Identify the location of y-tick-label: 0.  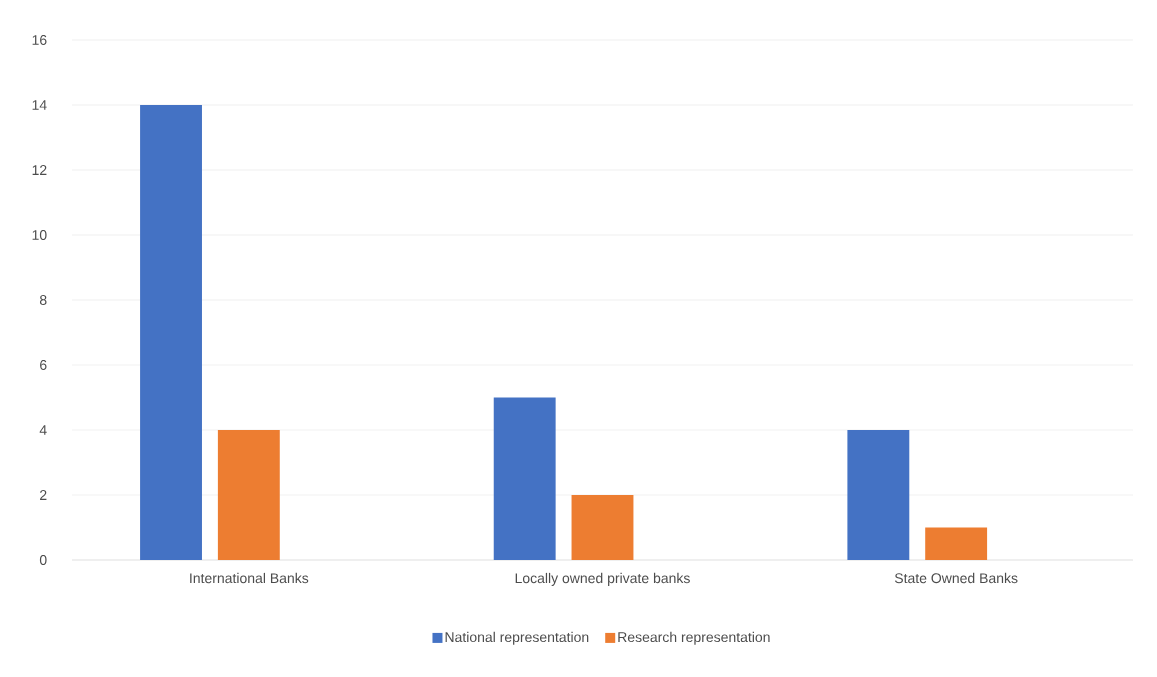
(43, 560).